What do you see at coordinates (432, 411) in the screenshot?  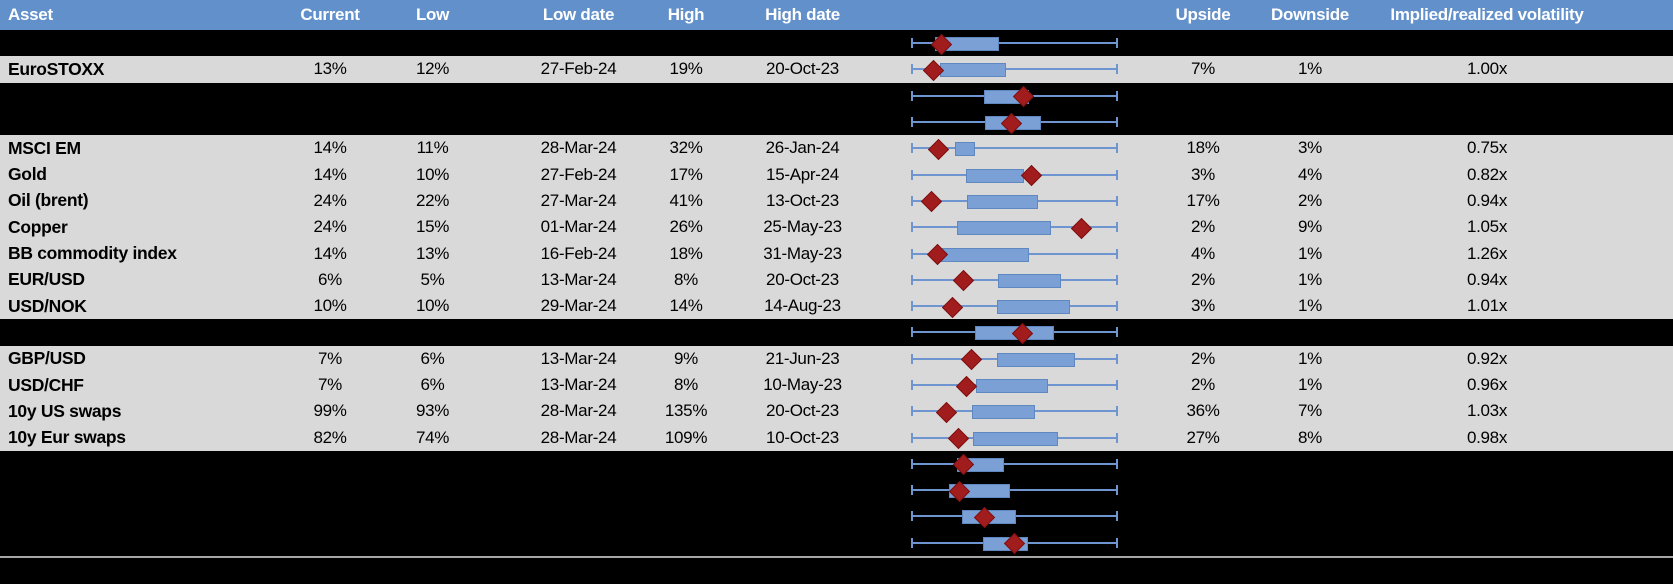 I see `cell-low: 93%` at bounding box center [432, 411].